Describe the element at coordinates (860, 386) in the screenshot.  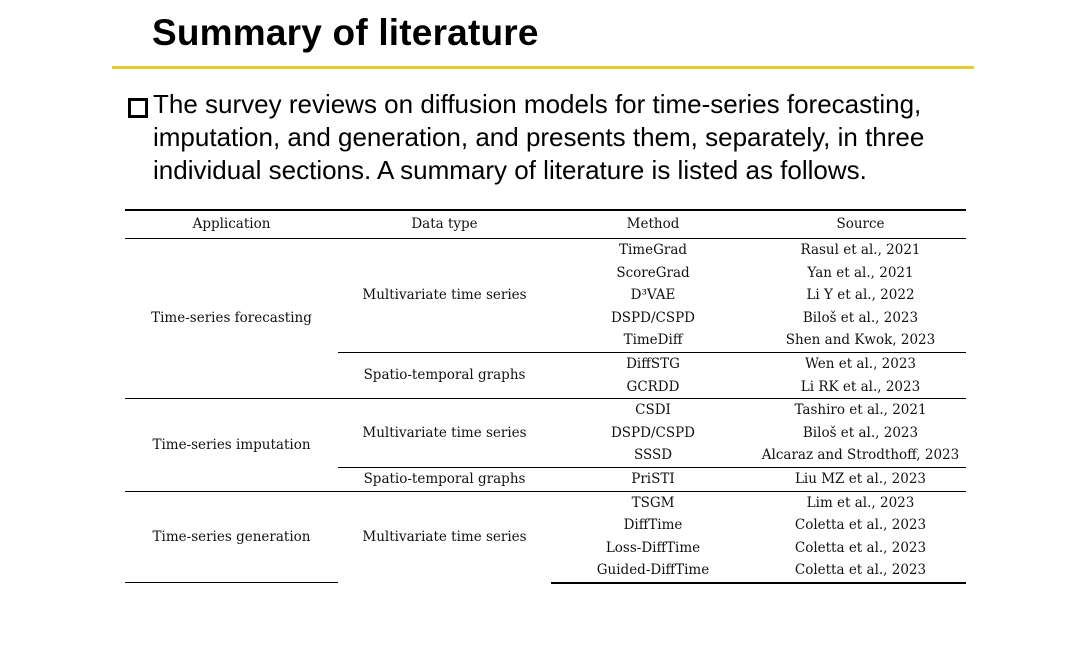
I see `cell-source: Li RK et al., 2023` at that location.